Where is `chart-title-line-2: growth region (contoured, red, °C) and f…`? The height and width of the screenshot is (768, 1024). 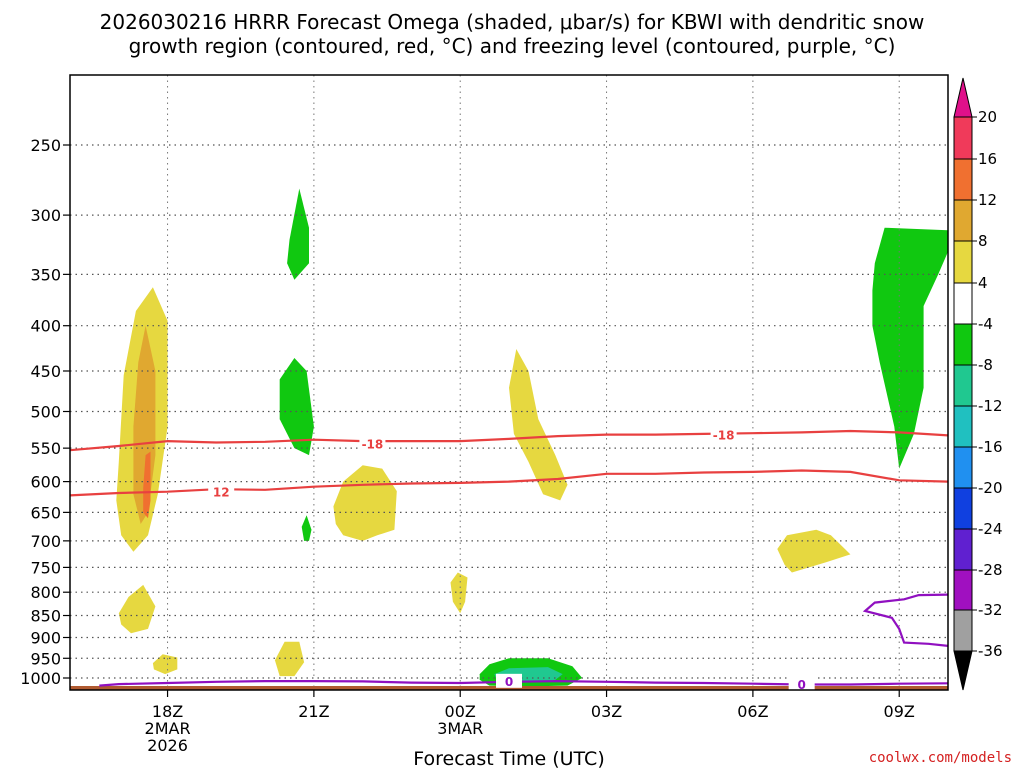 chart-title-line-2: growth region (contoured, red, °C) and f… is located at coordinates (512, 46).